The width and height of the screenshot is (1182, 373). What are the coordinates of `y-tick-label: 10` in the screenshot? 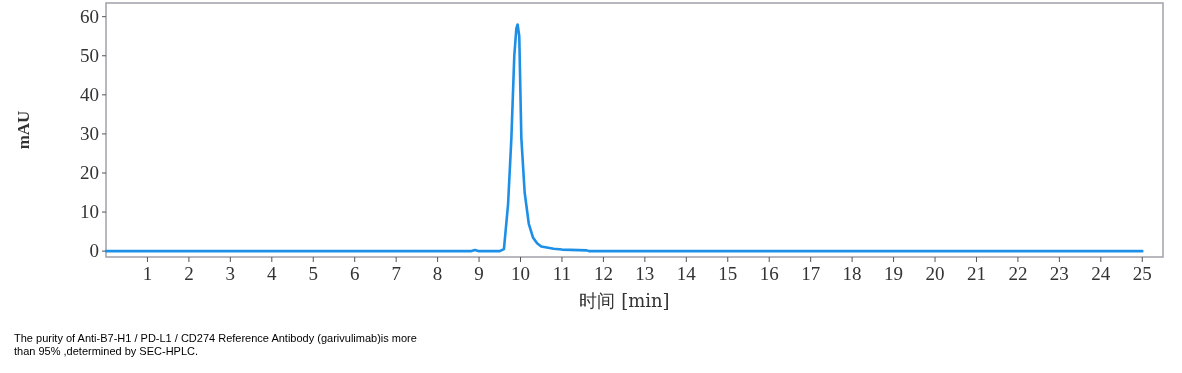 It's located at (89, 212).